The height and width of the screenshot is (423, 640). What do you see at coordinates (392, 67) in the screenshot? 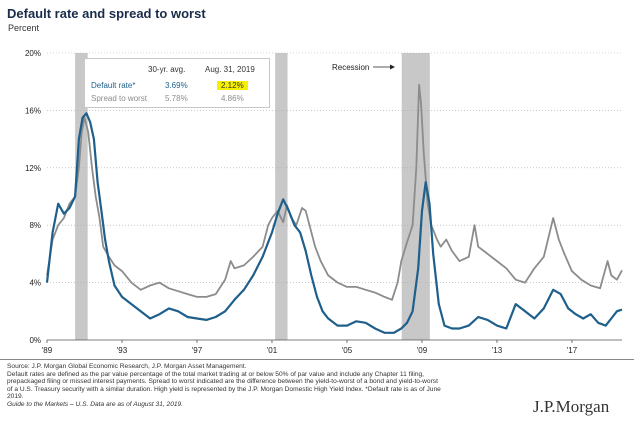
I see `recession-arrowhead` at bounding box center [392, 67].